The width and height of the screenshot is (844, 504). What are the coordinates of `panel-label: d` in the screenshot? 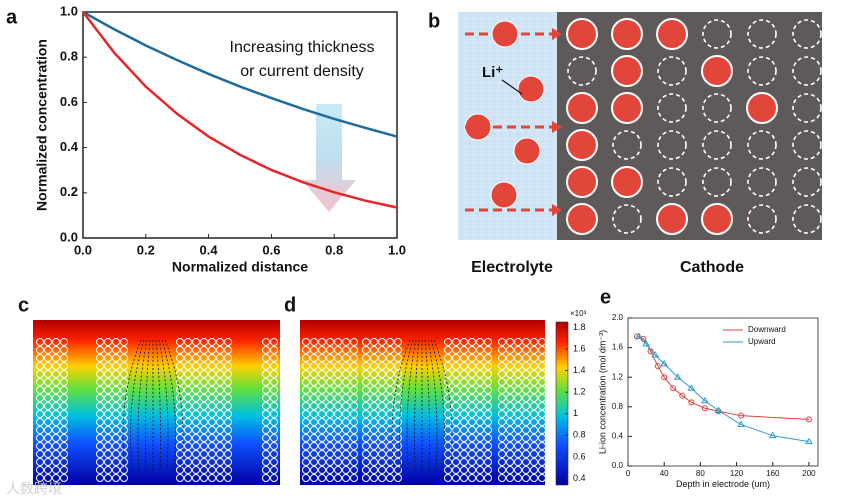 It's located at (290, 305).